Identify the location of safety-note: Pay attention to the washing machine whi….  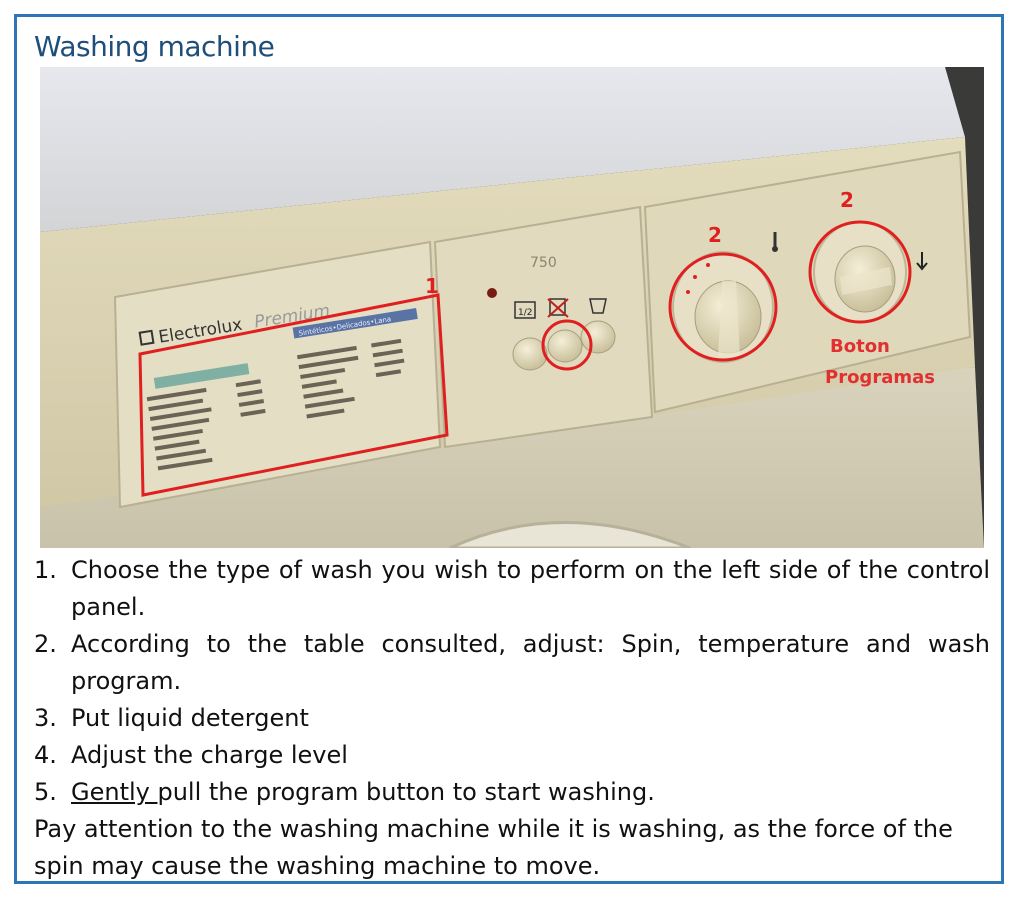
(493, 847).